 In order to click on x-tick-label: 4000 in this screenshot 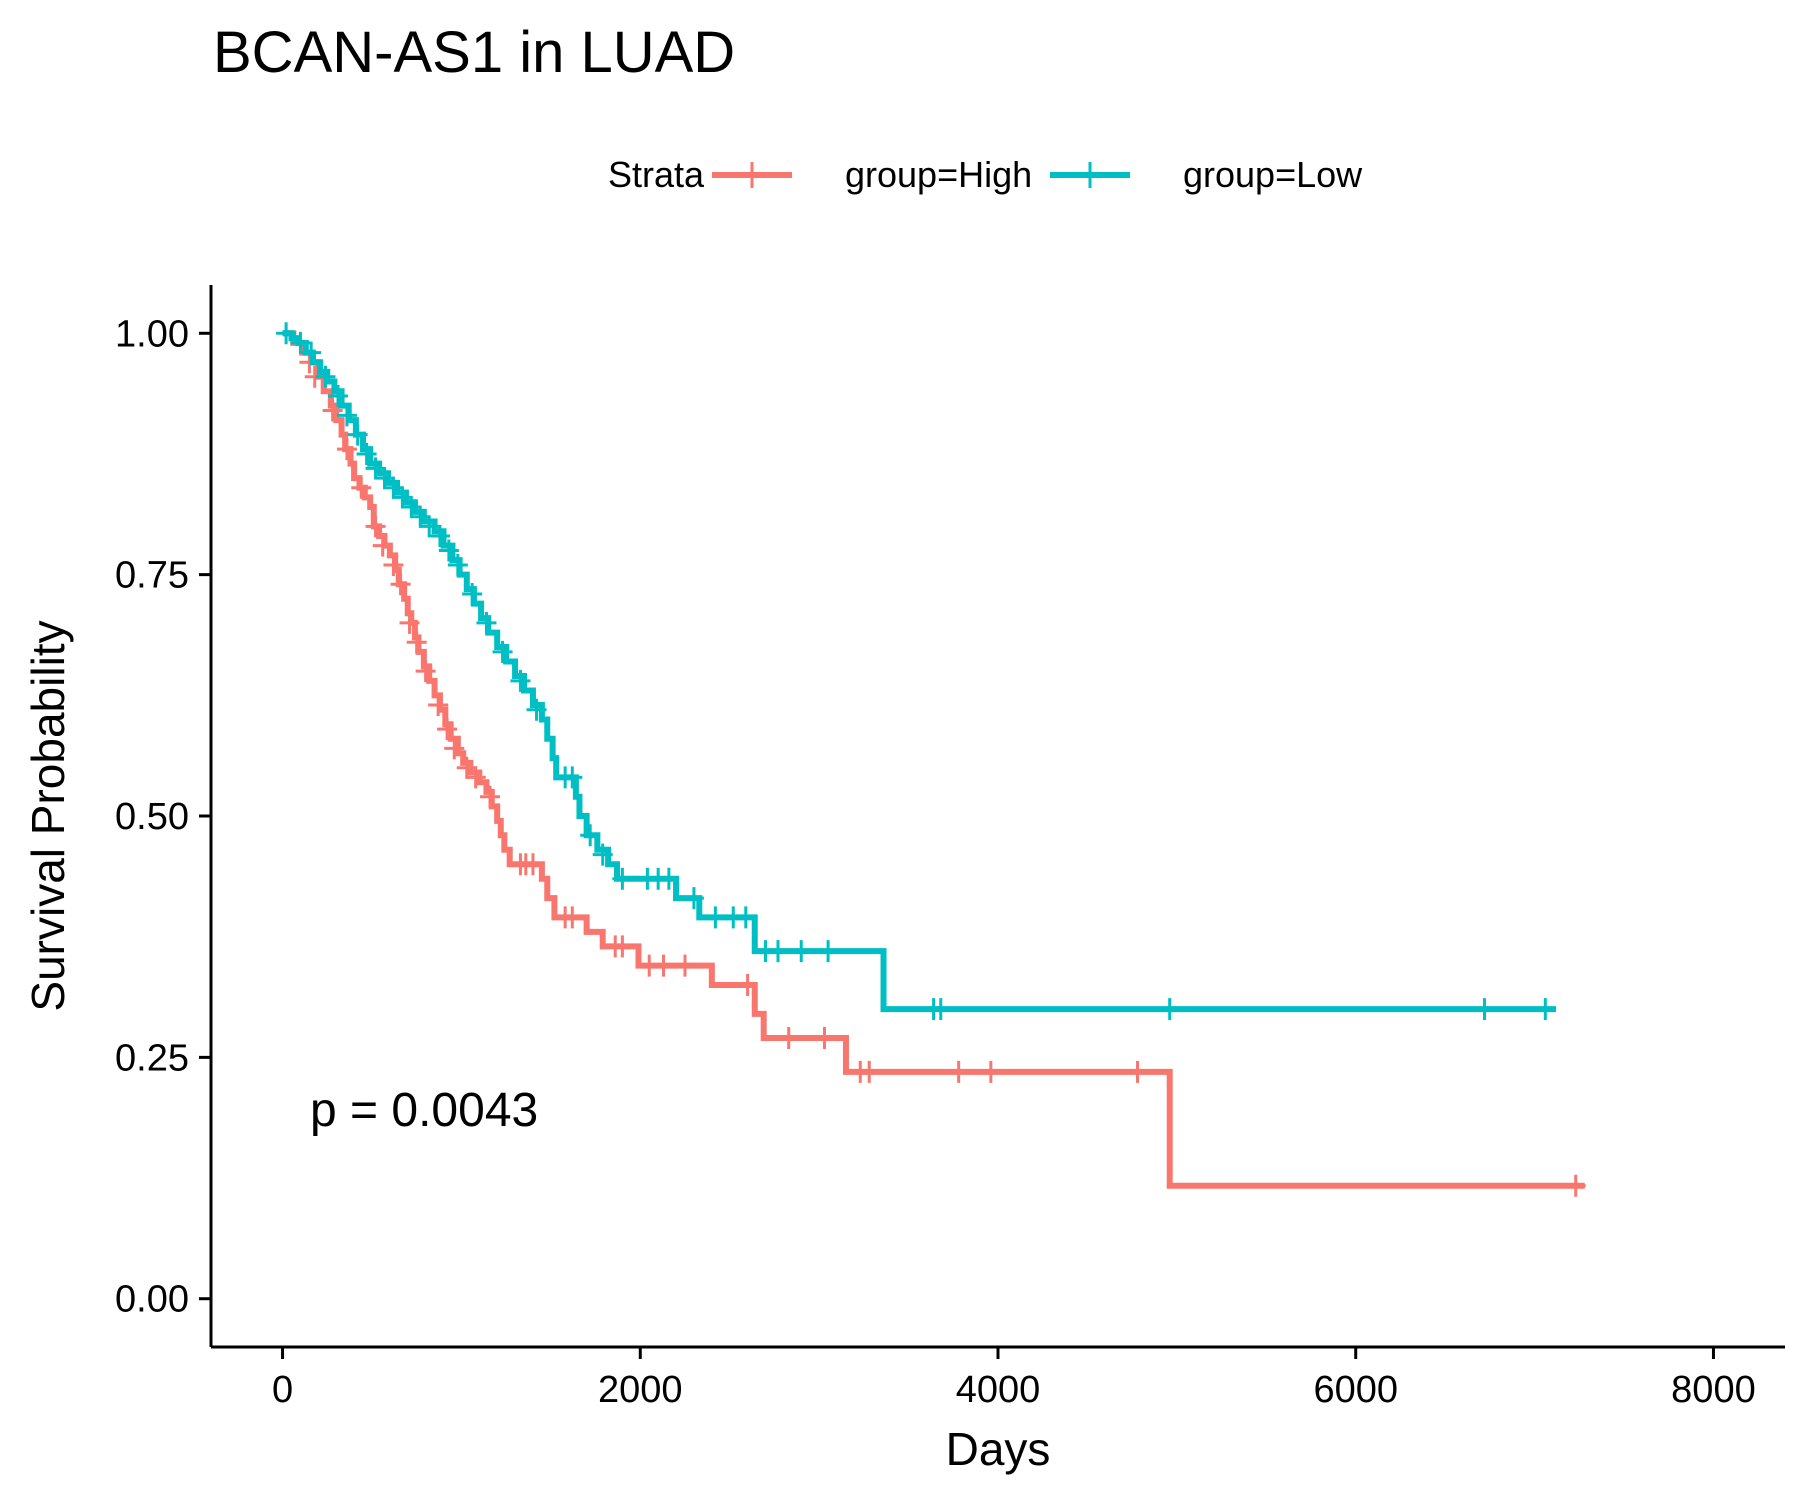, I will do `click(998, 1390)`.